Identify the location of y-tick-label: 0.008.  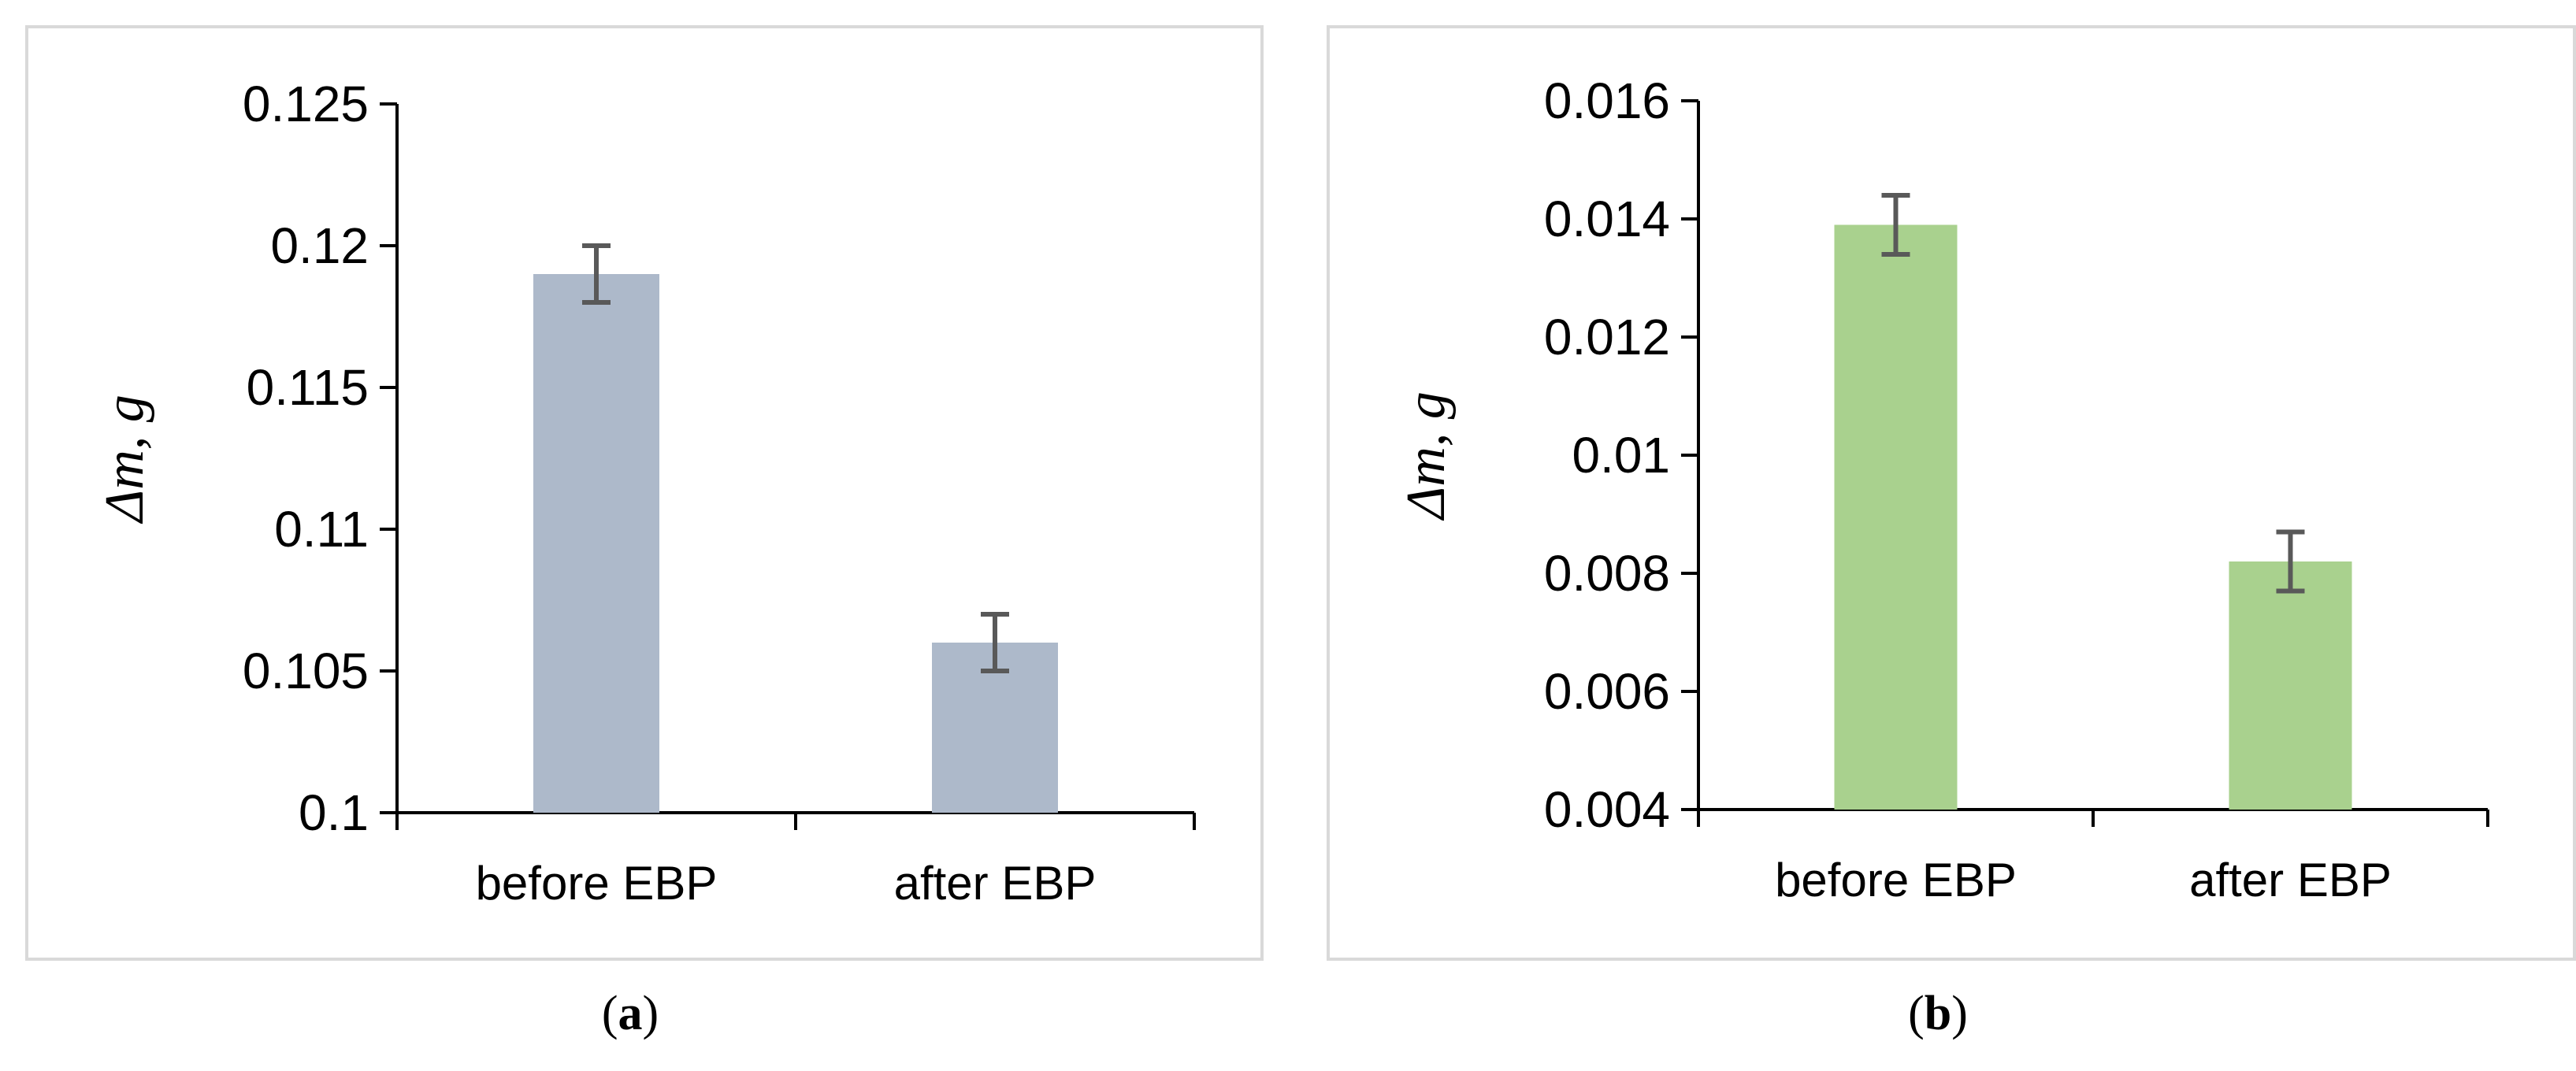
(1607, 573).